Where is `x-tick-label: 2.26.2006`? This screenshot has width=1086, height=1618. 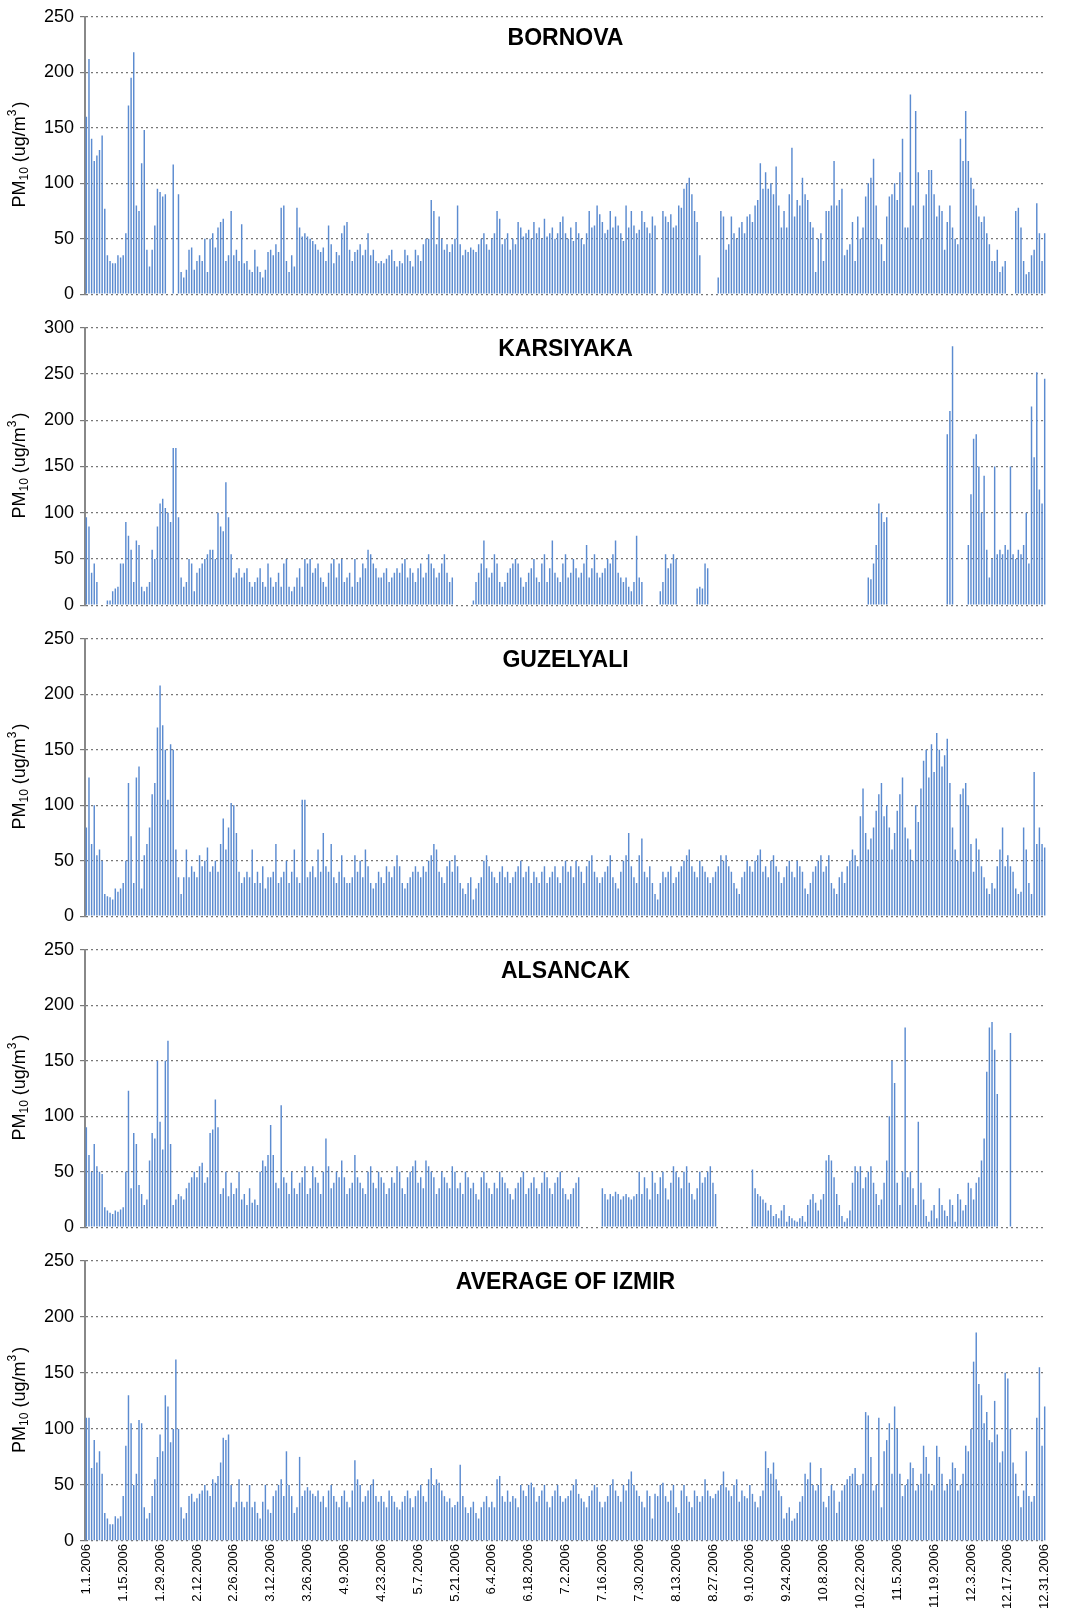 x-tick-label: 2.26.2006 is located at coordinates (233, 1572).